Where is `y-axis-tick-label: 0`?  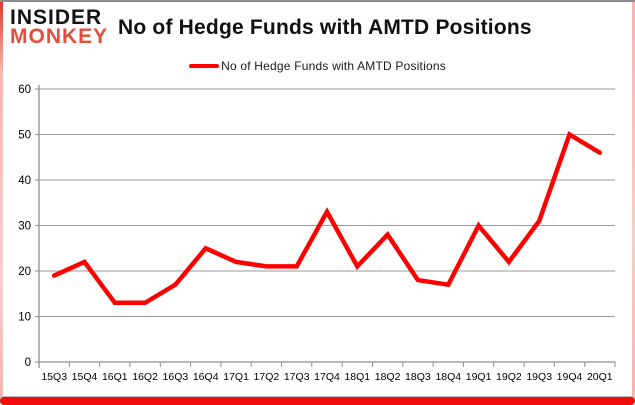 y-axis-tick-label: 0 is located at coordinates (28, 363).